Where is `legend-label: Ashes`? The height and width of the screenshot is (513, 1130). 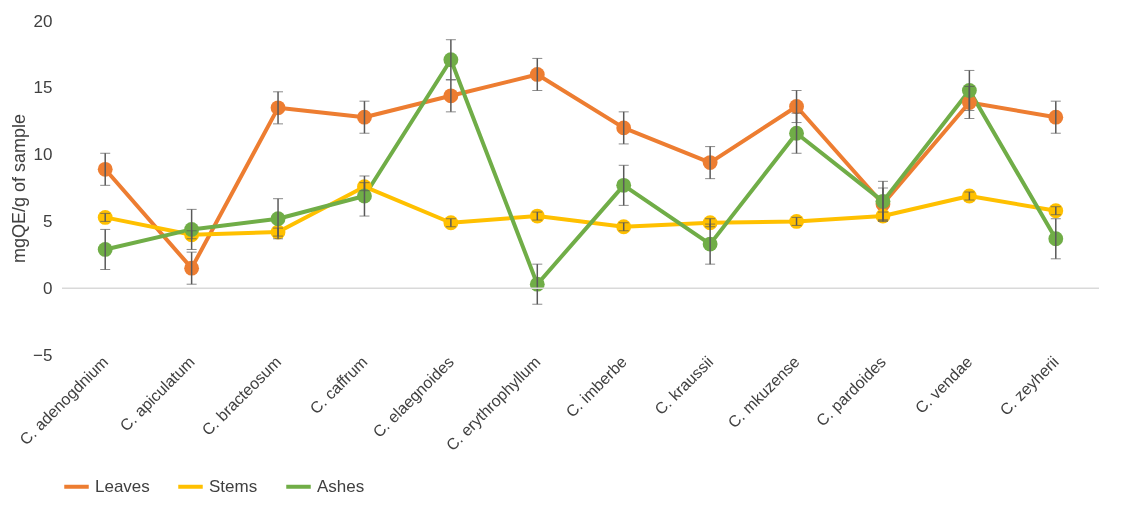 legend-label: Ashes is located at coordinates (341, 486).